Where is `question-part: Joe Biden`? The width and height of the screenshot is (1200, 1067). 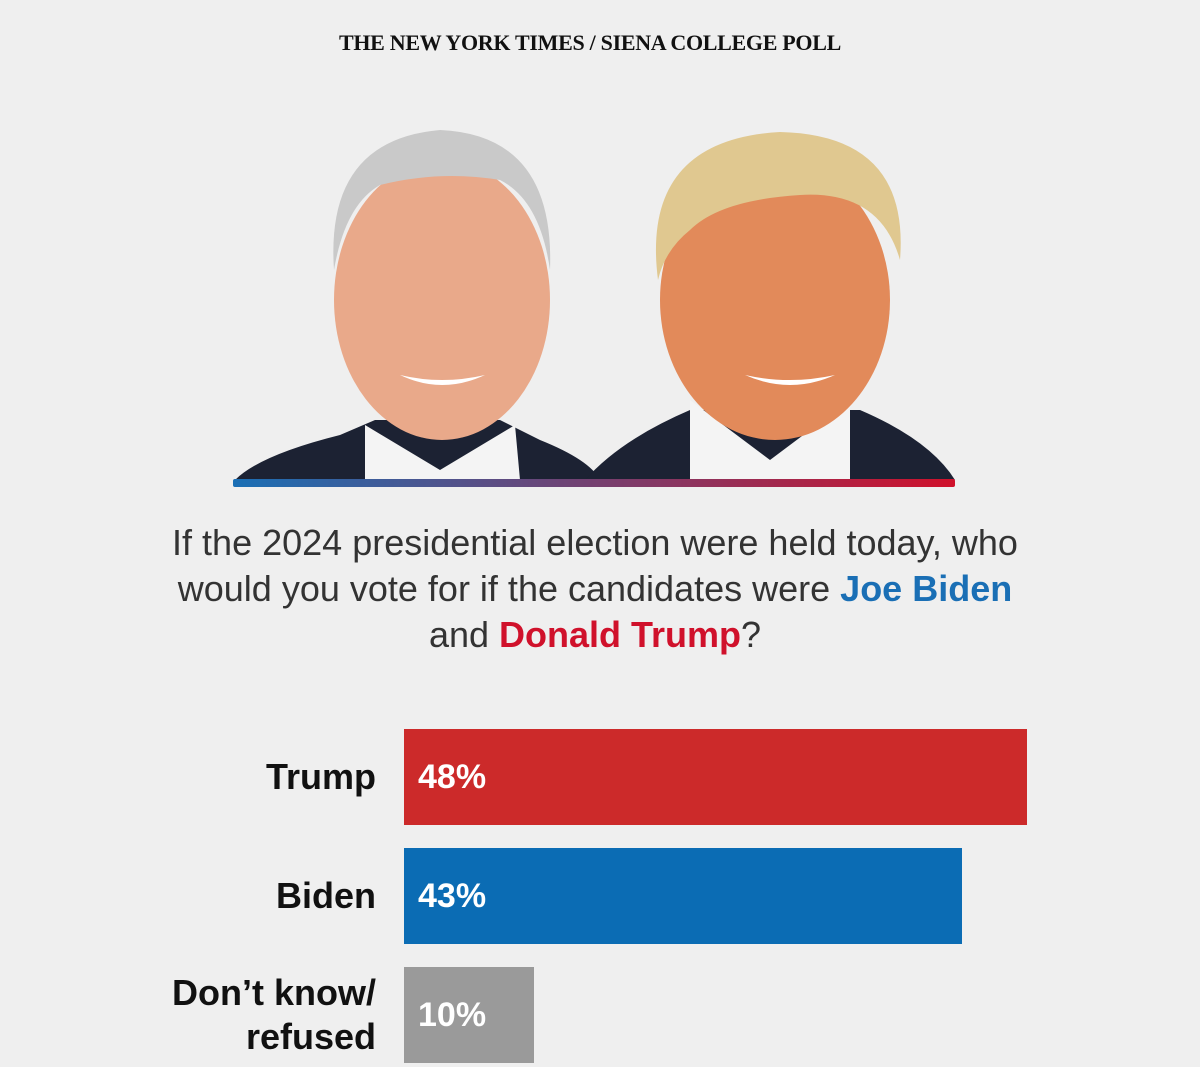 question-part: Joe Biden is located at coordinates (926, 588).